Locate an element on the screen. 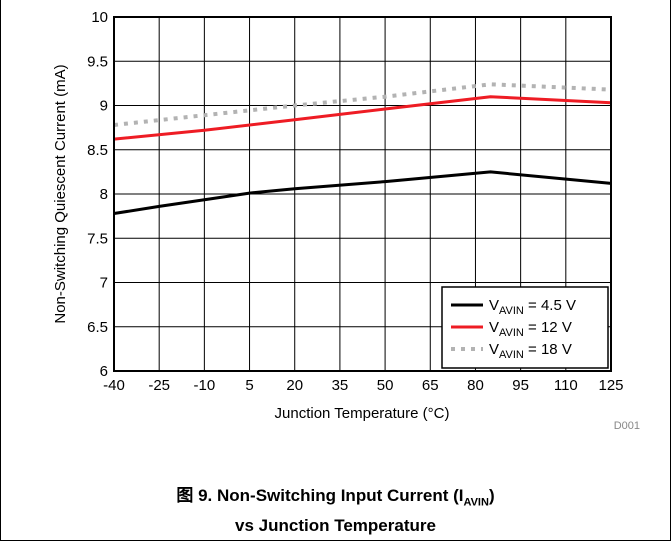 The image size is (671, 542). x-tick-label: 95 is located at coordinates (520, 385).